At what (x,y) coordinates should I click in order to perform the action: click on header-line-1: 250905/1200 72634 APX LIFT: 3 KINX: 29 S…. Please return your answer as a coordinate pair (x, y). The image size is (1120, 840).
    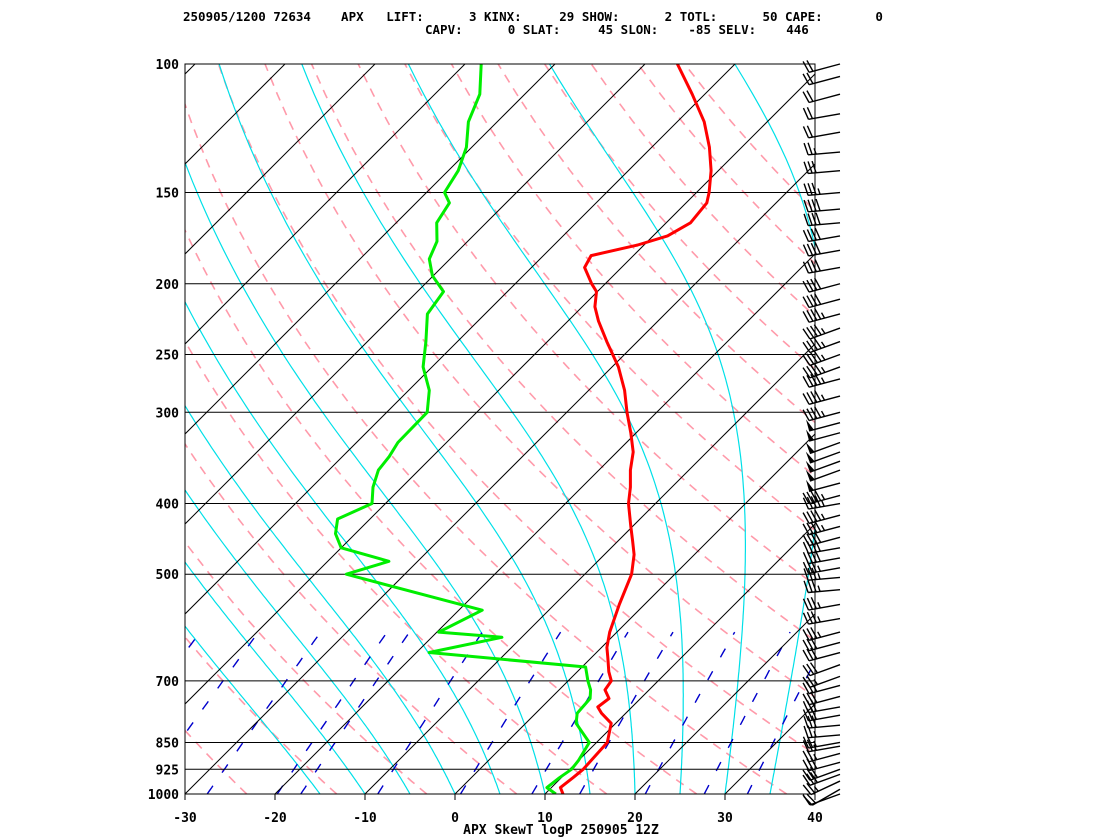
    Looking at the image, I should click on (533, 16).